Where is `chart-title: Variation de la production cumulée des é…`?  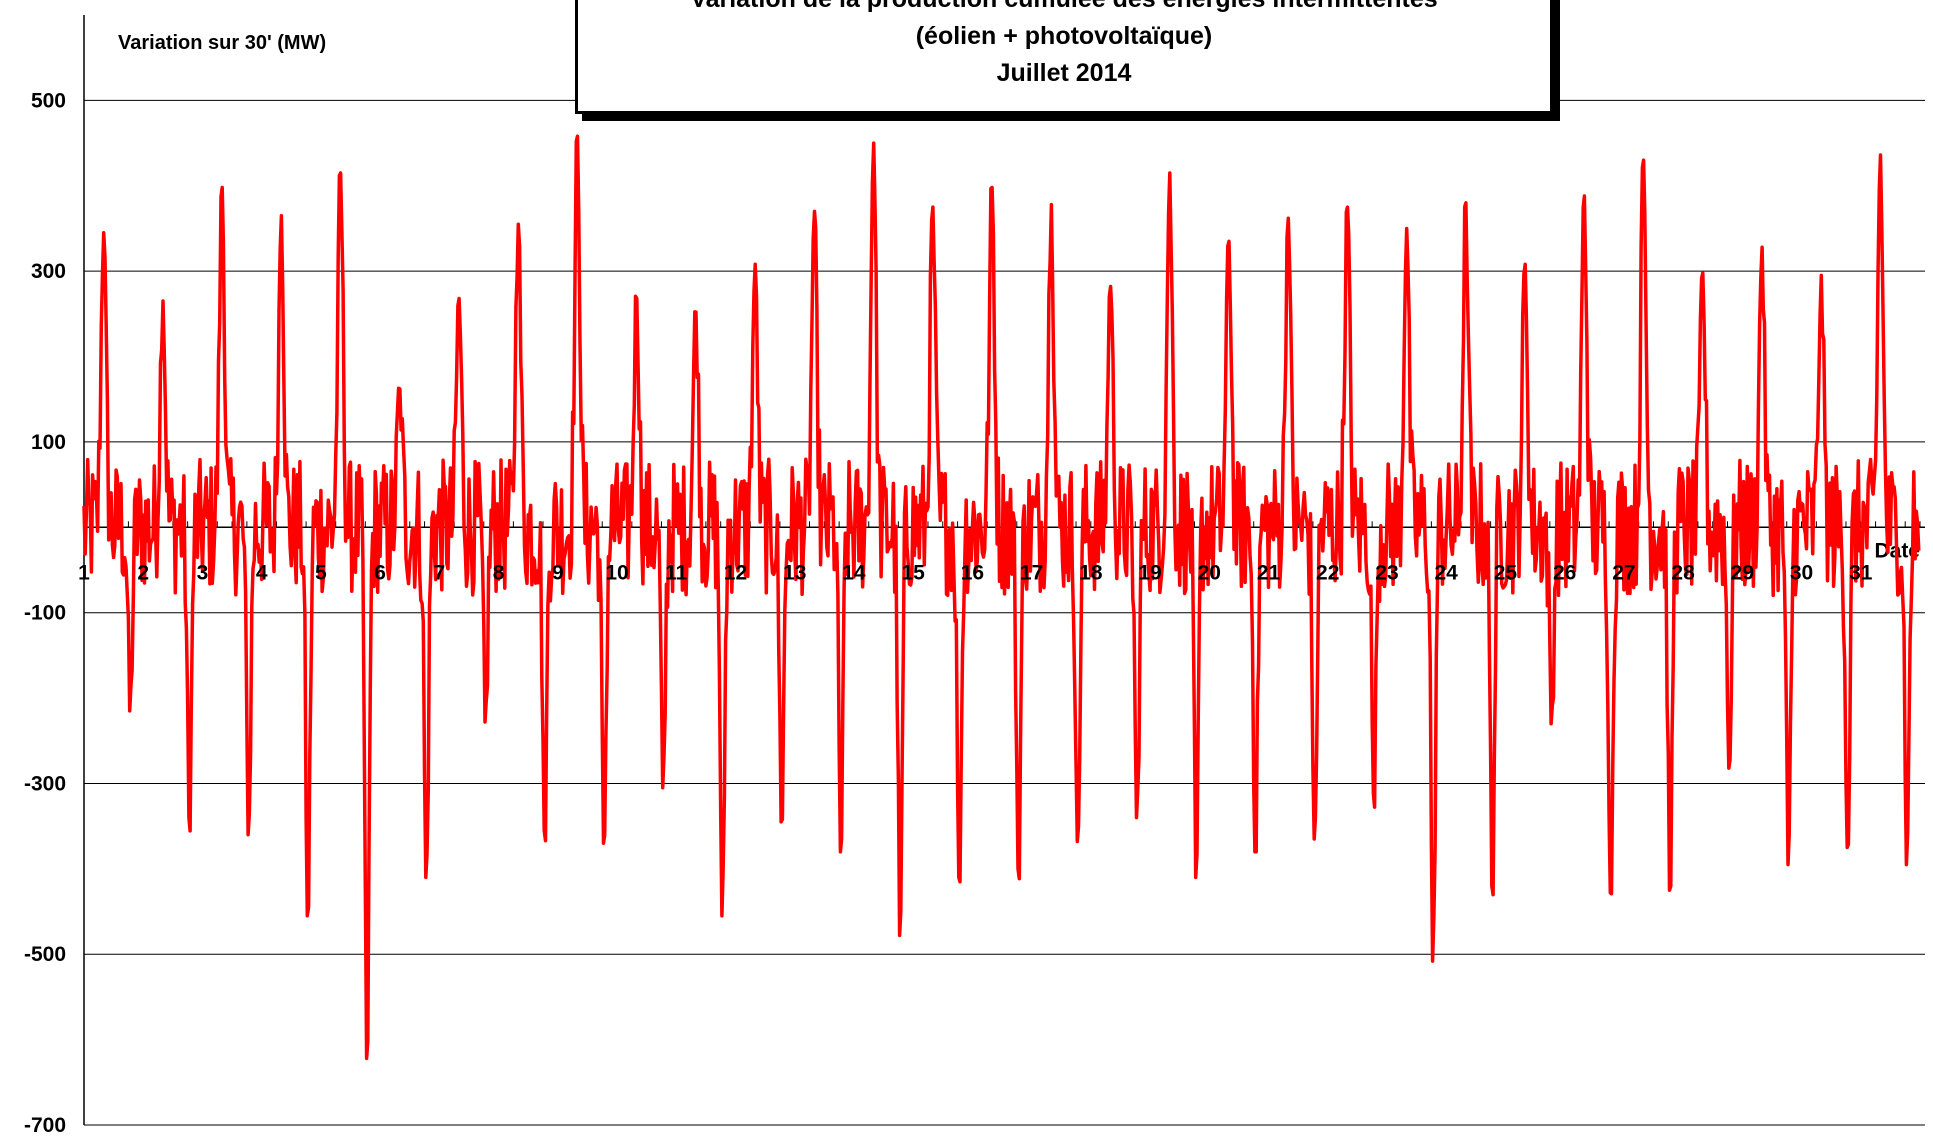
chart-title: Variation de la production cumulée des é… is located at coordinates (1064, 57).